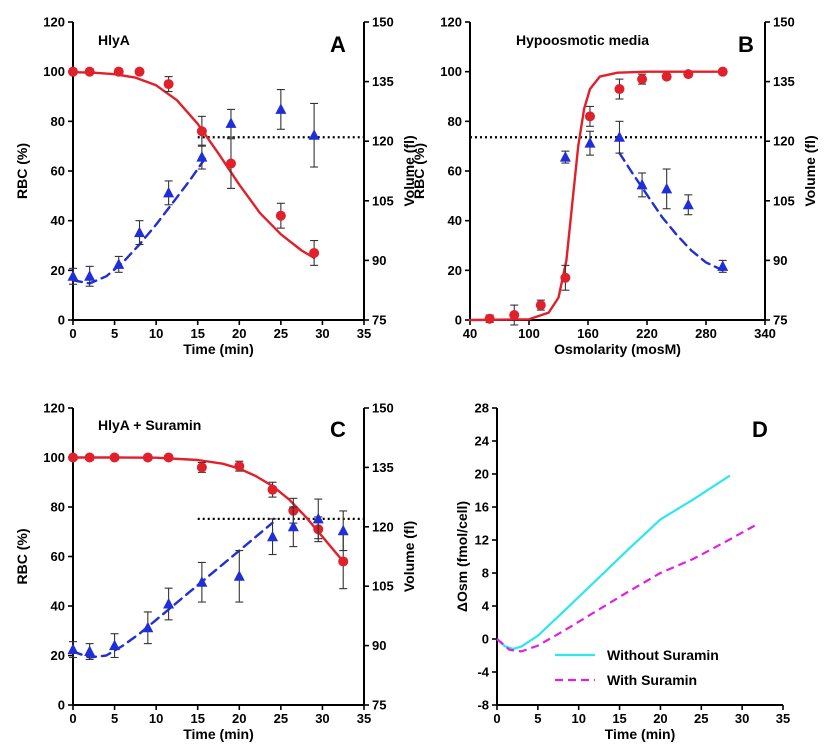 This screenshot has height=754, width=833. What do you see at coordinates (218, 349) in the screenshot?
I see `x-axis-label: Time (min)` at bounding box center [218, 349].